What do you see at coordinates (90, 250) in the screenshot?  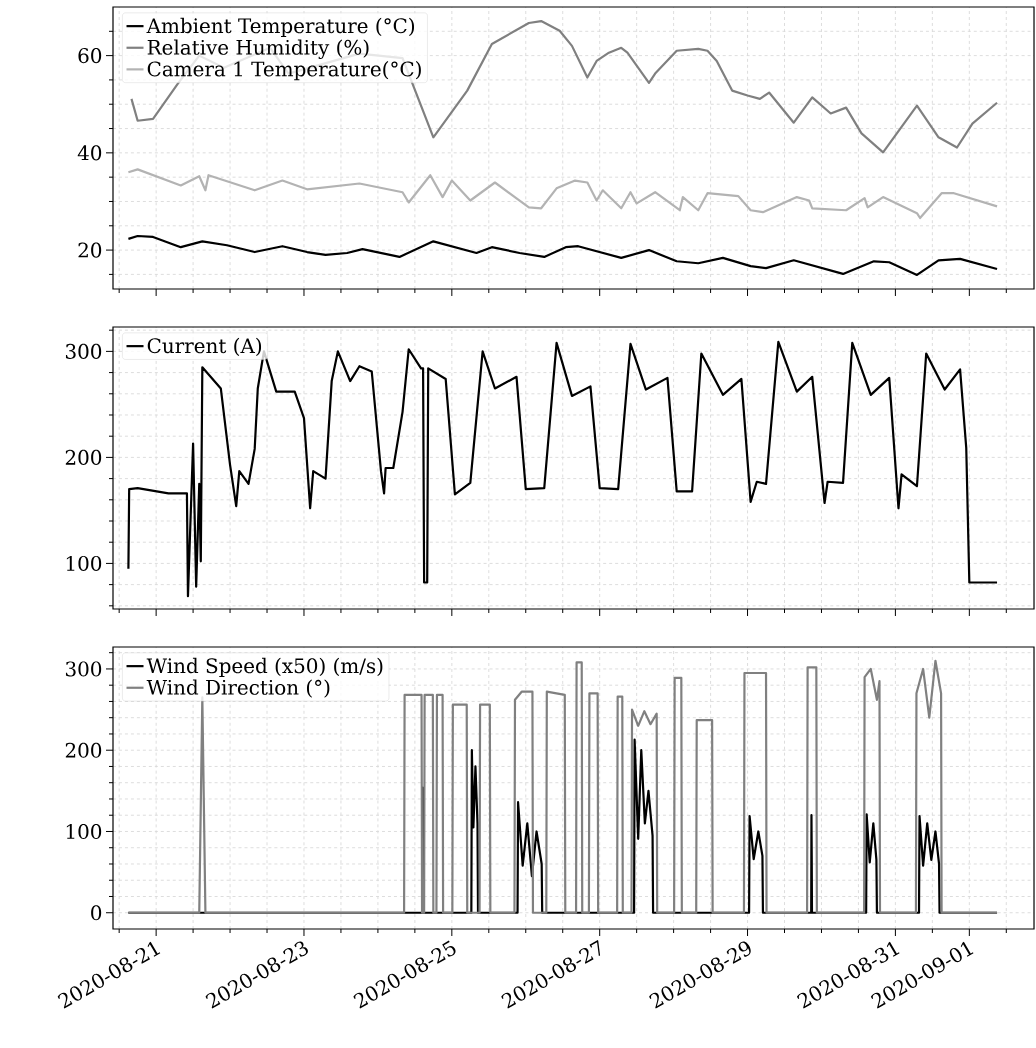 I see `y-tick-label: 20` at bounding box center [90, 250].